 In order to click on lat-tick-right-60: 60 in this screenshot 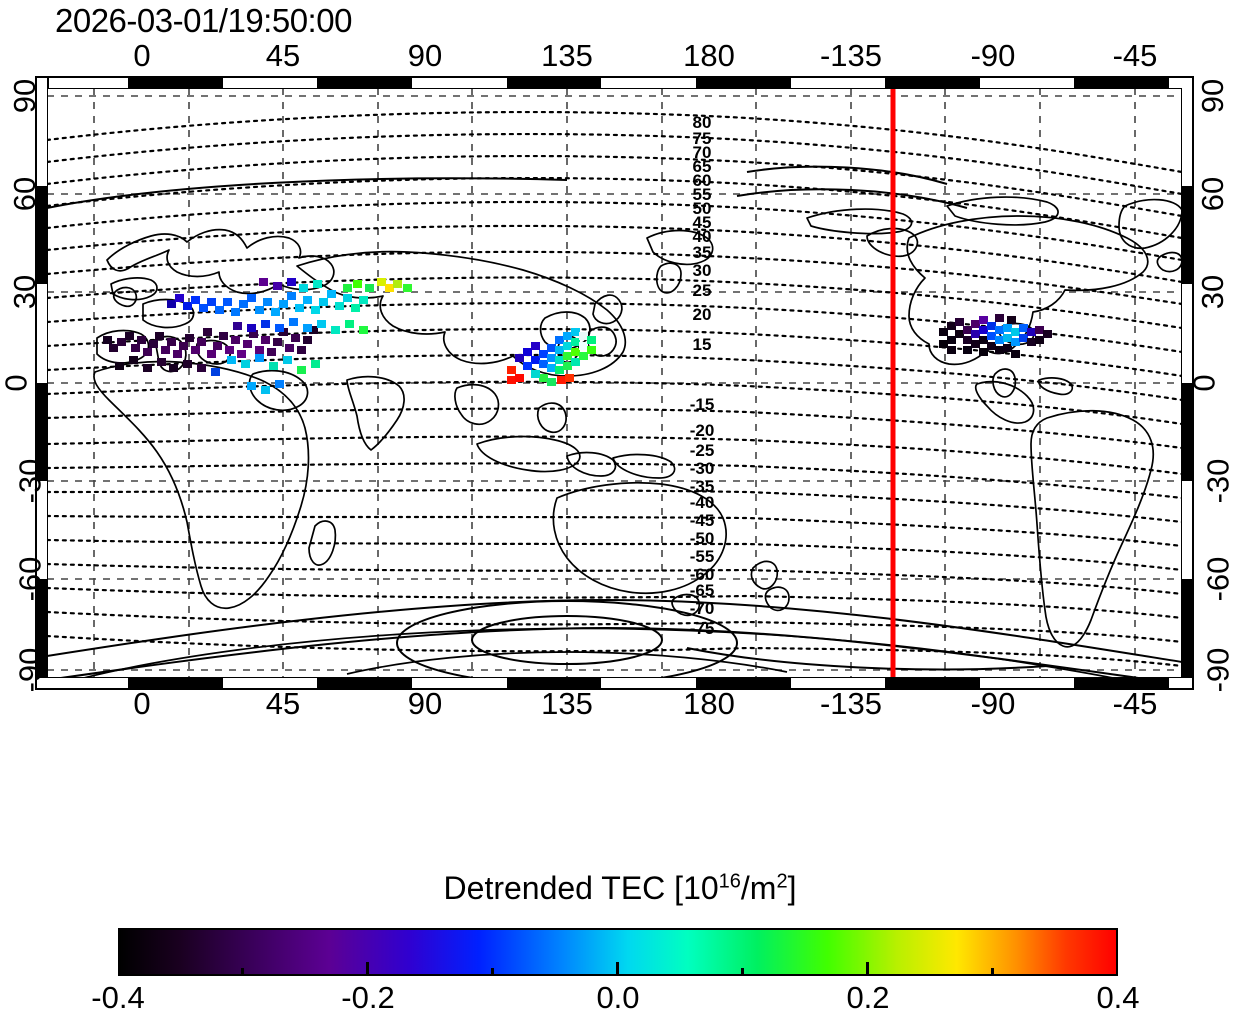, I will do `click(1213, 194)`.